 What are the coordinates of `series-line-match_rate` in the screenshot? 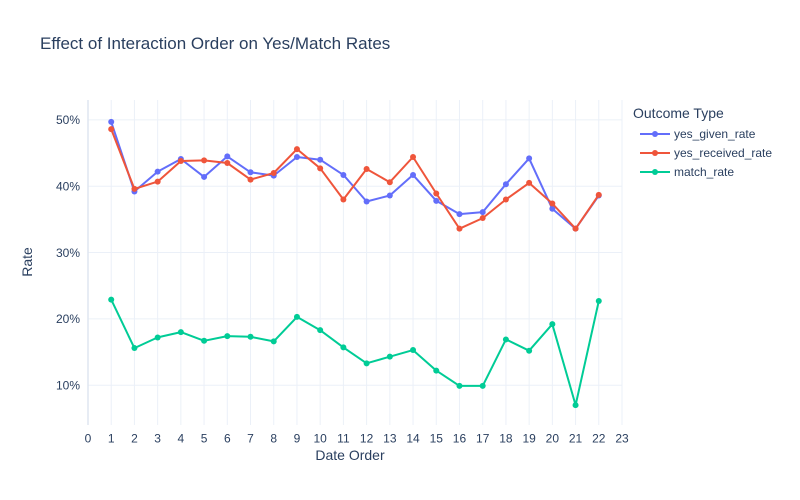 It's located at (355, 353).